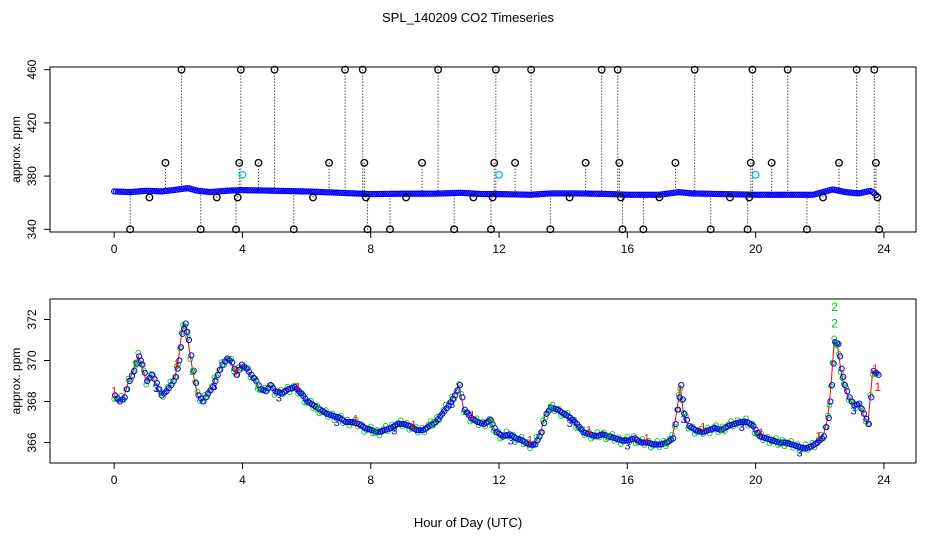 The width and height of the screenshot is (936, 540). I want to click on x-tick-label: 24, so click(884, 249).